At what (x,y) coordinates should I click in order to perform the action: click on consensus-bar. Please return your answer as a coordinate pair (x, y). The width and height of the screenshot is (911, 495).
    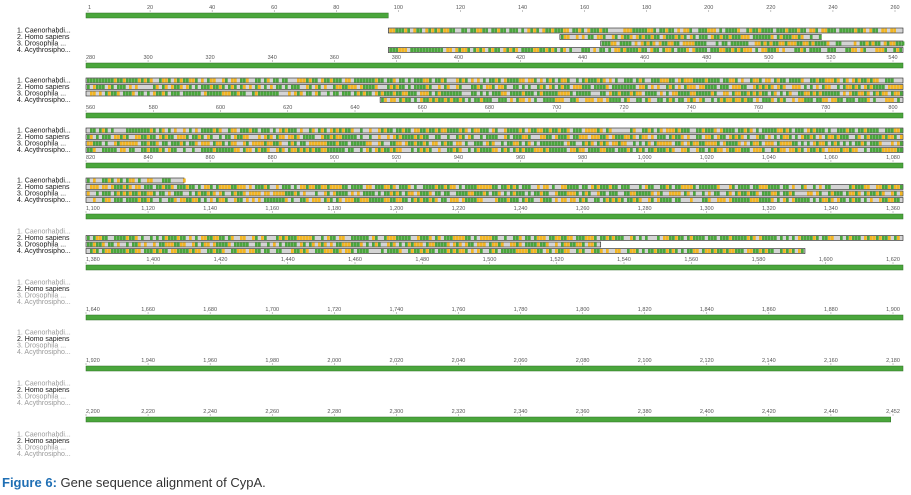
    Looking at the image, I should click on (494, 65).